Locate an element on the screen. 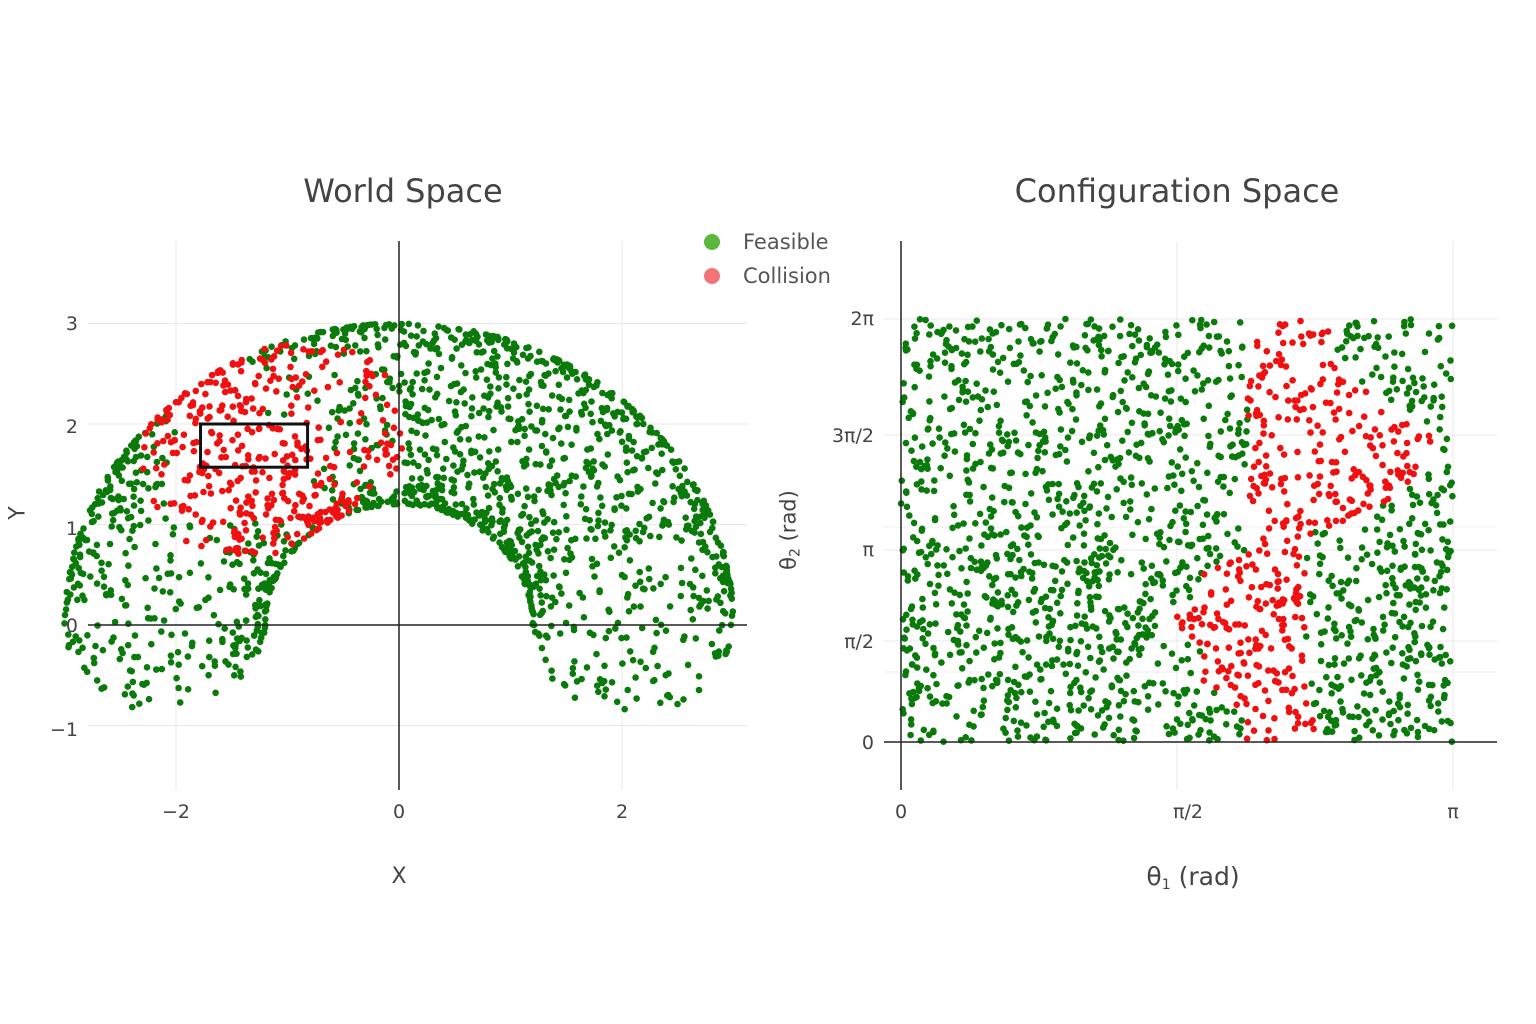 This screenshot has width=1536, height=1024. world-xaxis-title: X is located at coordinates (399, 876).